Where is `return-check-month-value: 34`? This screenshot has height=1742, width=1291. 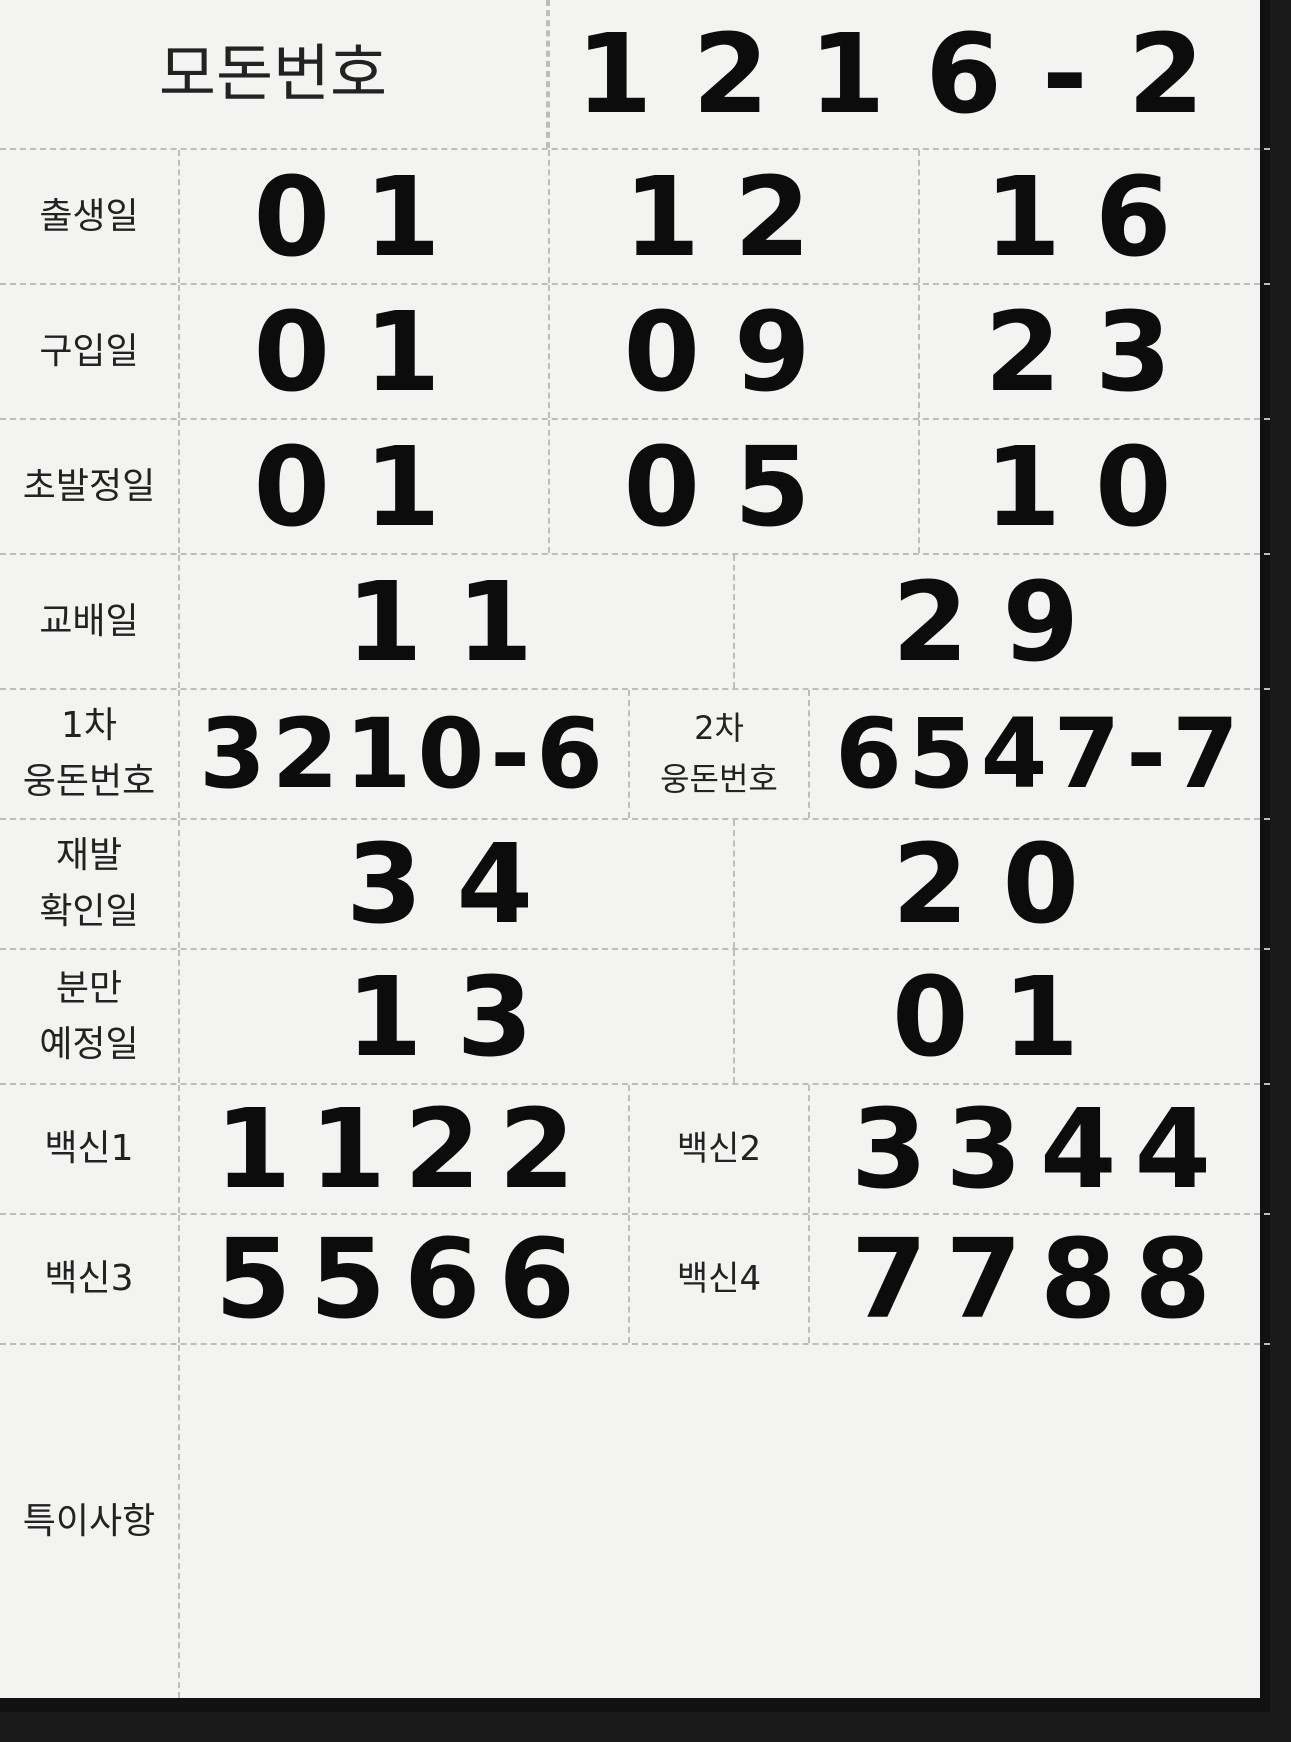 return-check-month-value: 34 is located at coordinates (456, 884).